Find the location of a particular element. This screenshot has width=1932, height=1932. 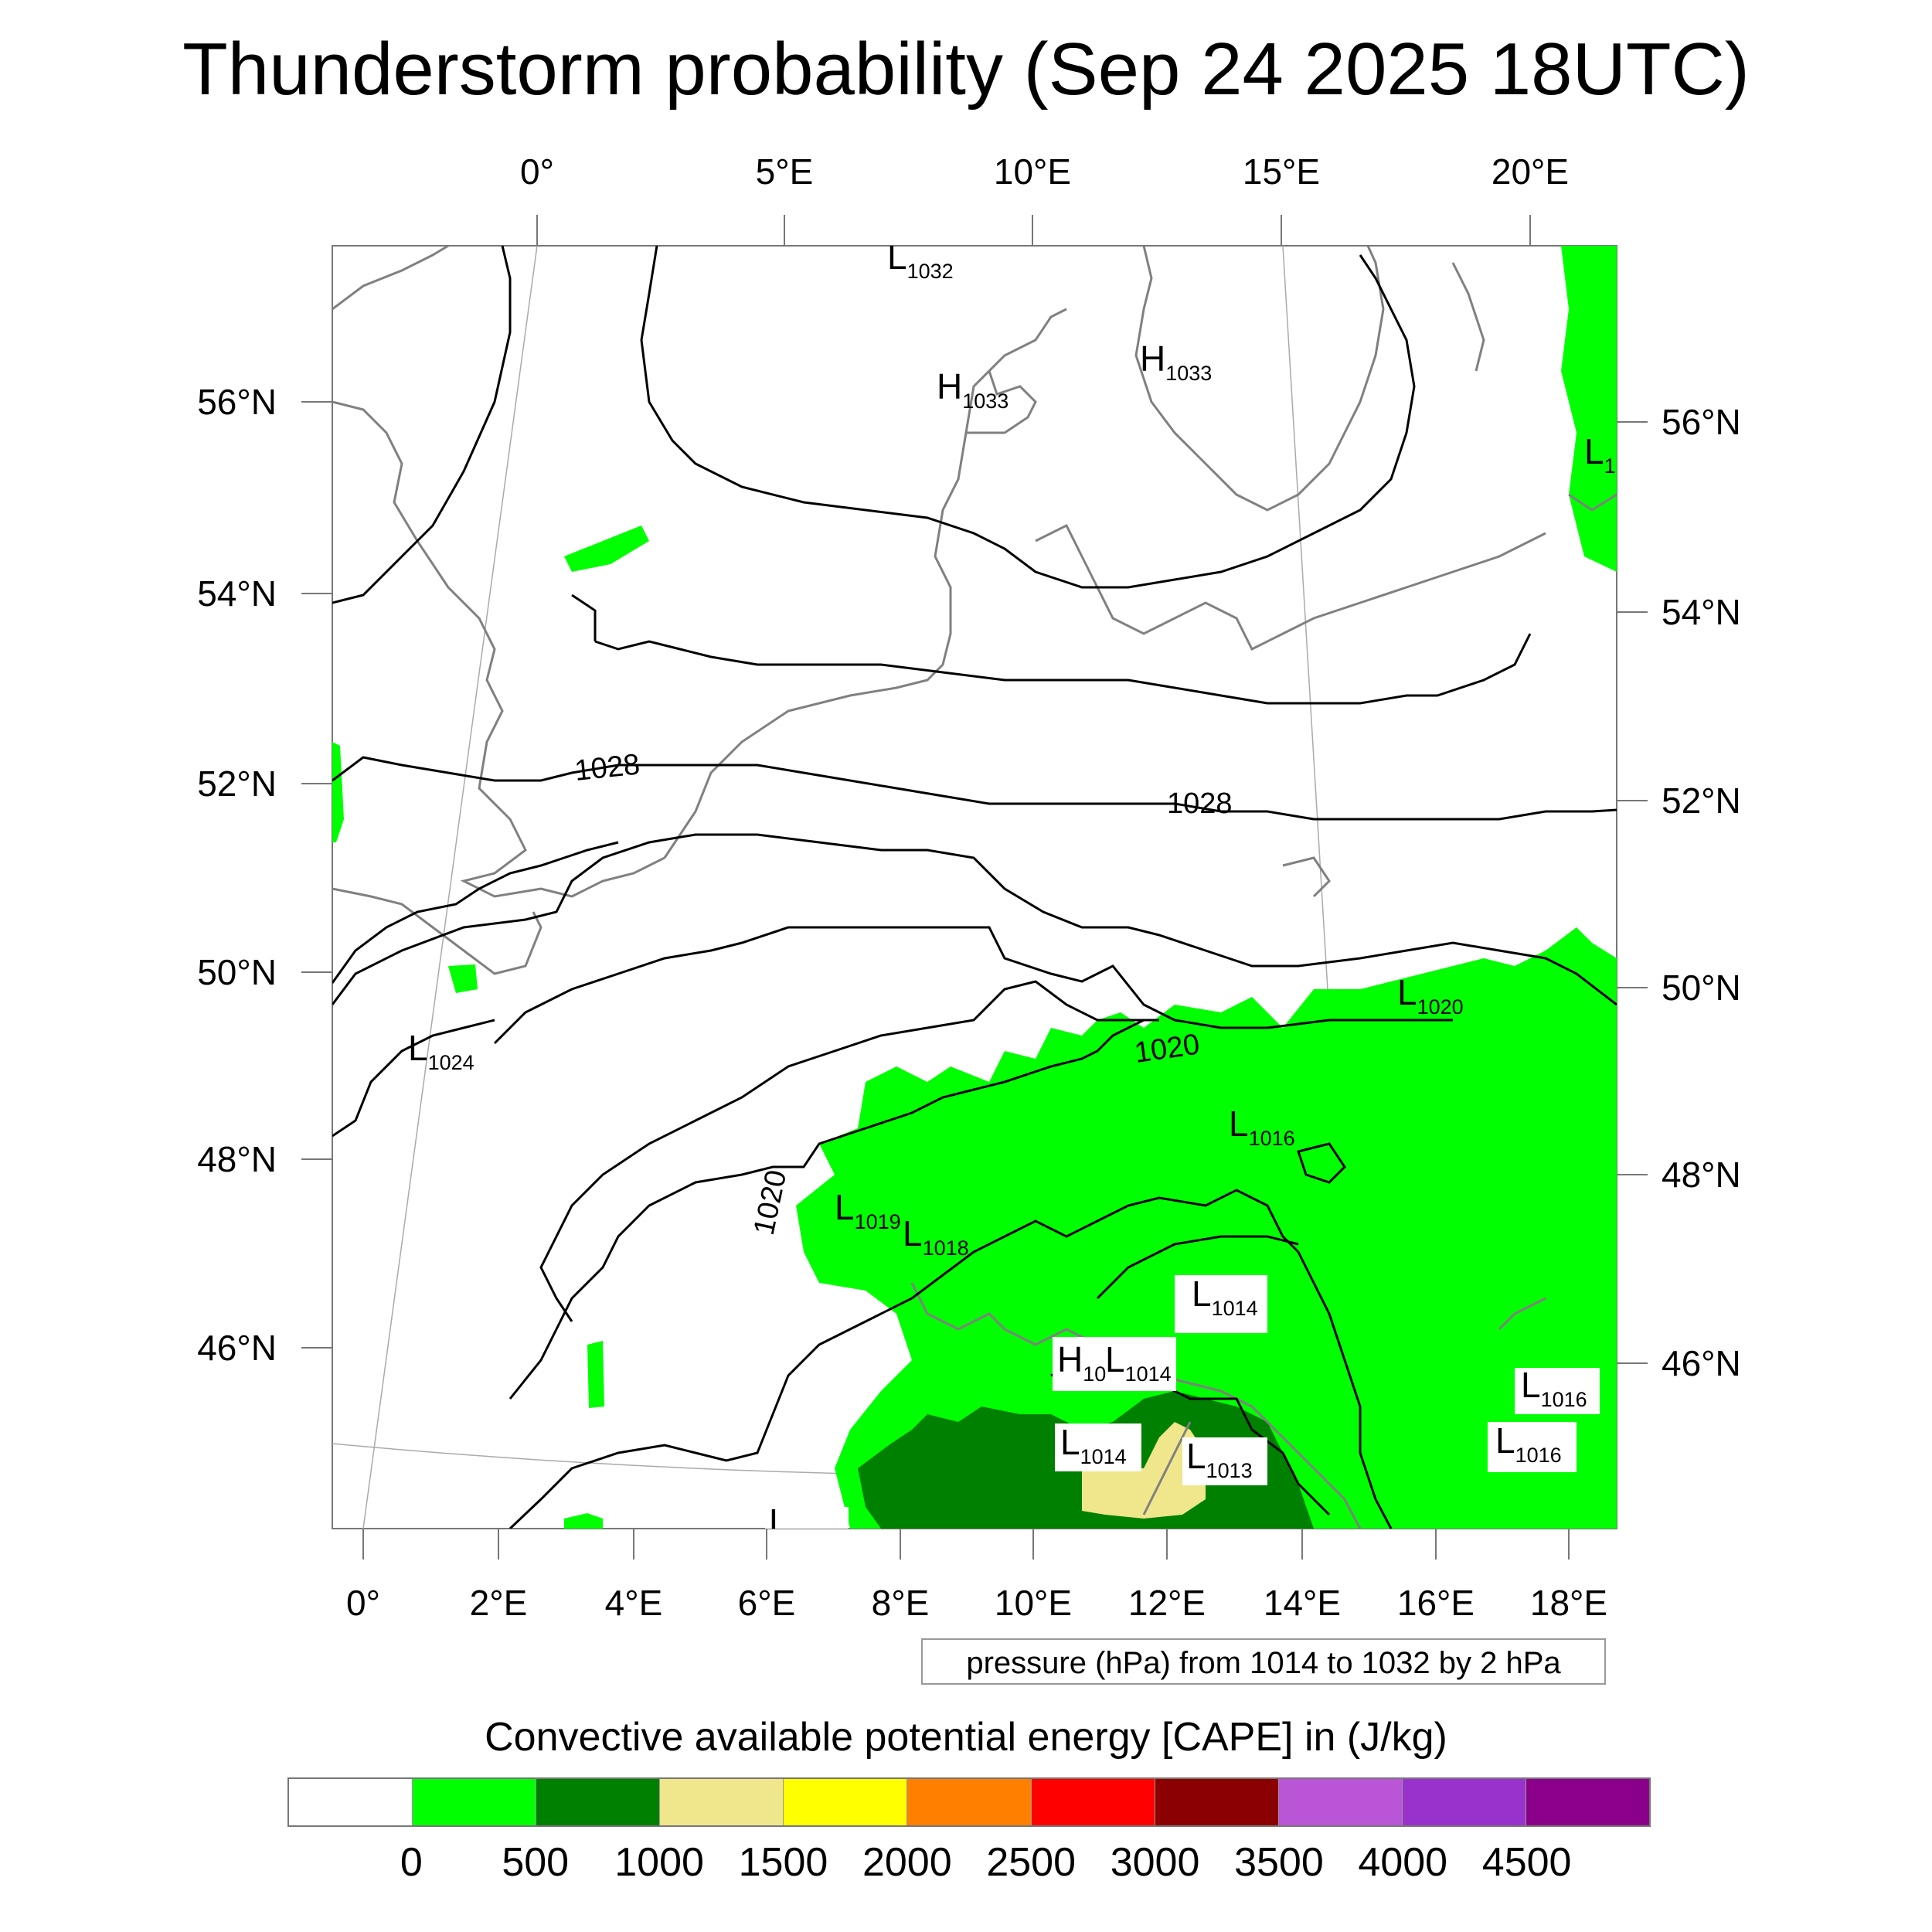

colorbar-label: 2500 is located at coordinates (1031, 1863).